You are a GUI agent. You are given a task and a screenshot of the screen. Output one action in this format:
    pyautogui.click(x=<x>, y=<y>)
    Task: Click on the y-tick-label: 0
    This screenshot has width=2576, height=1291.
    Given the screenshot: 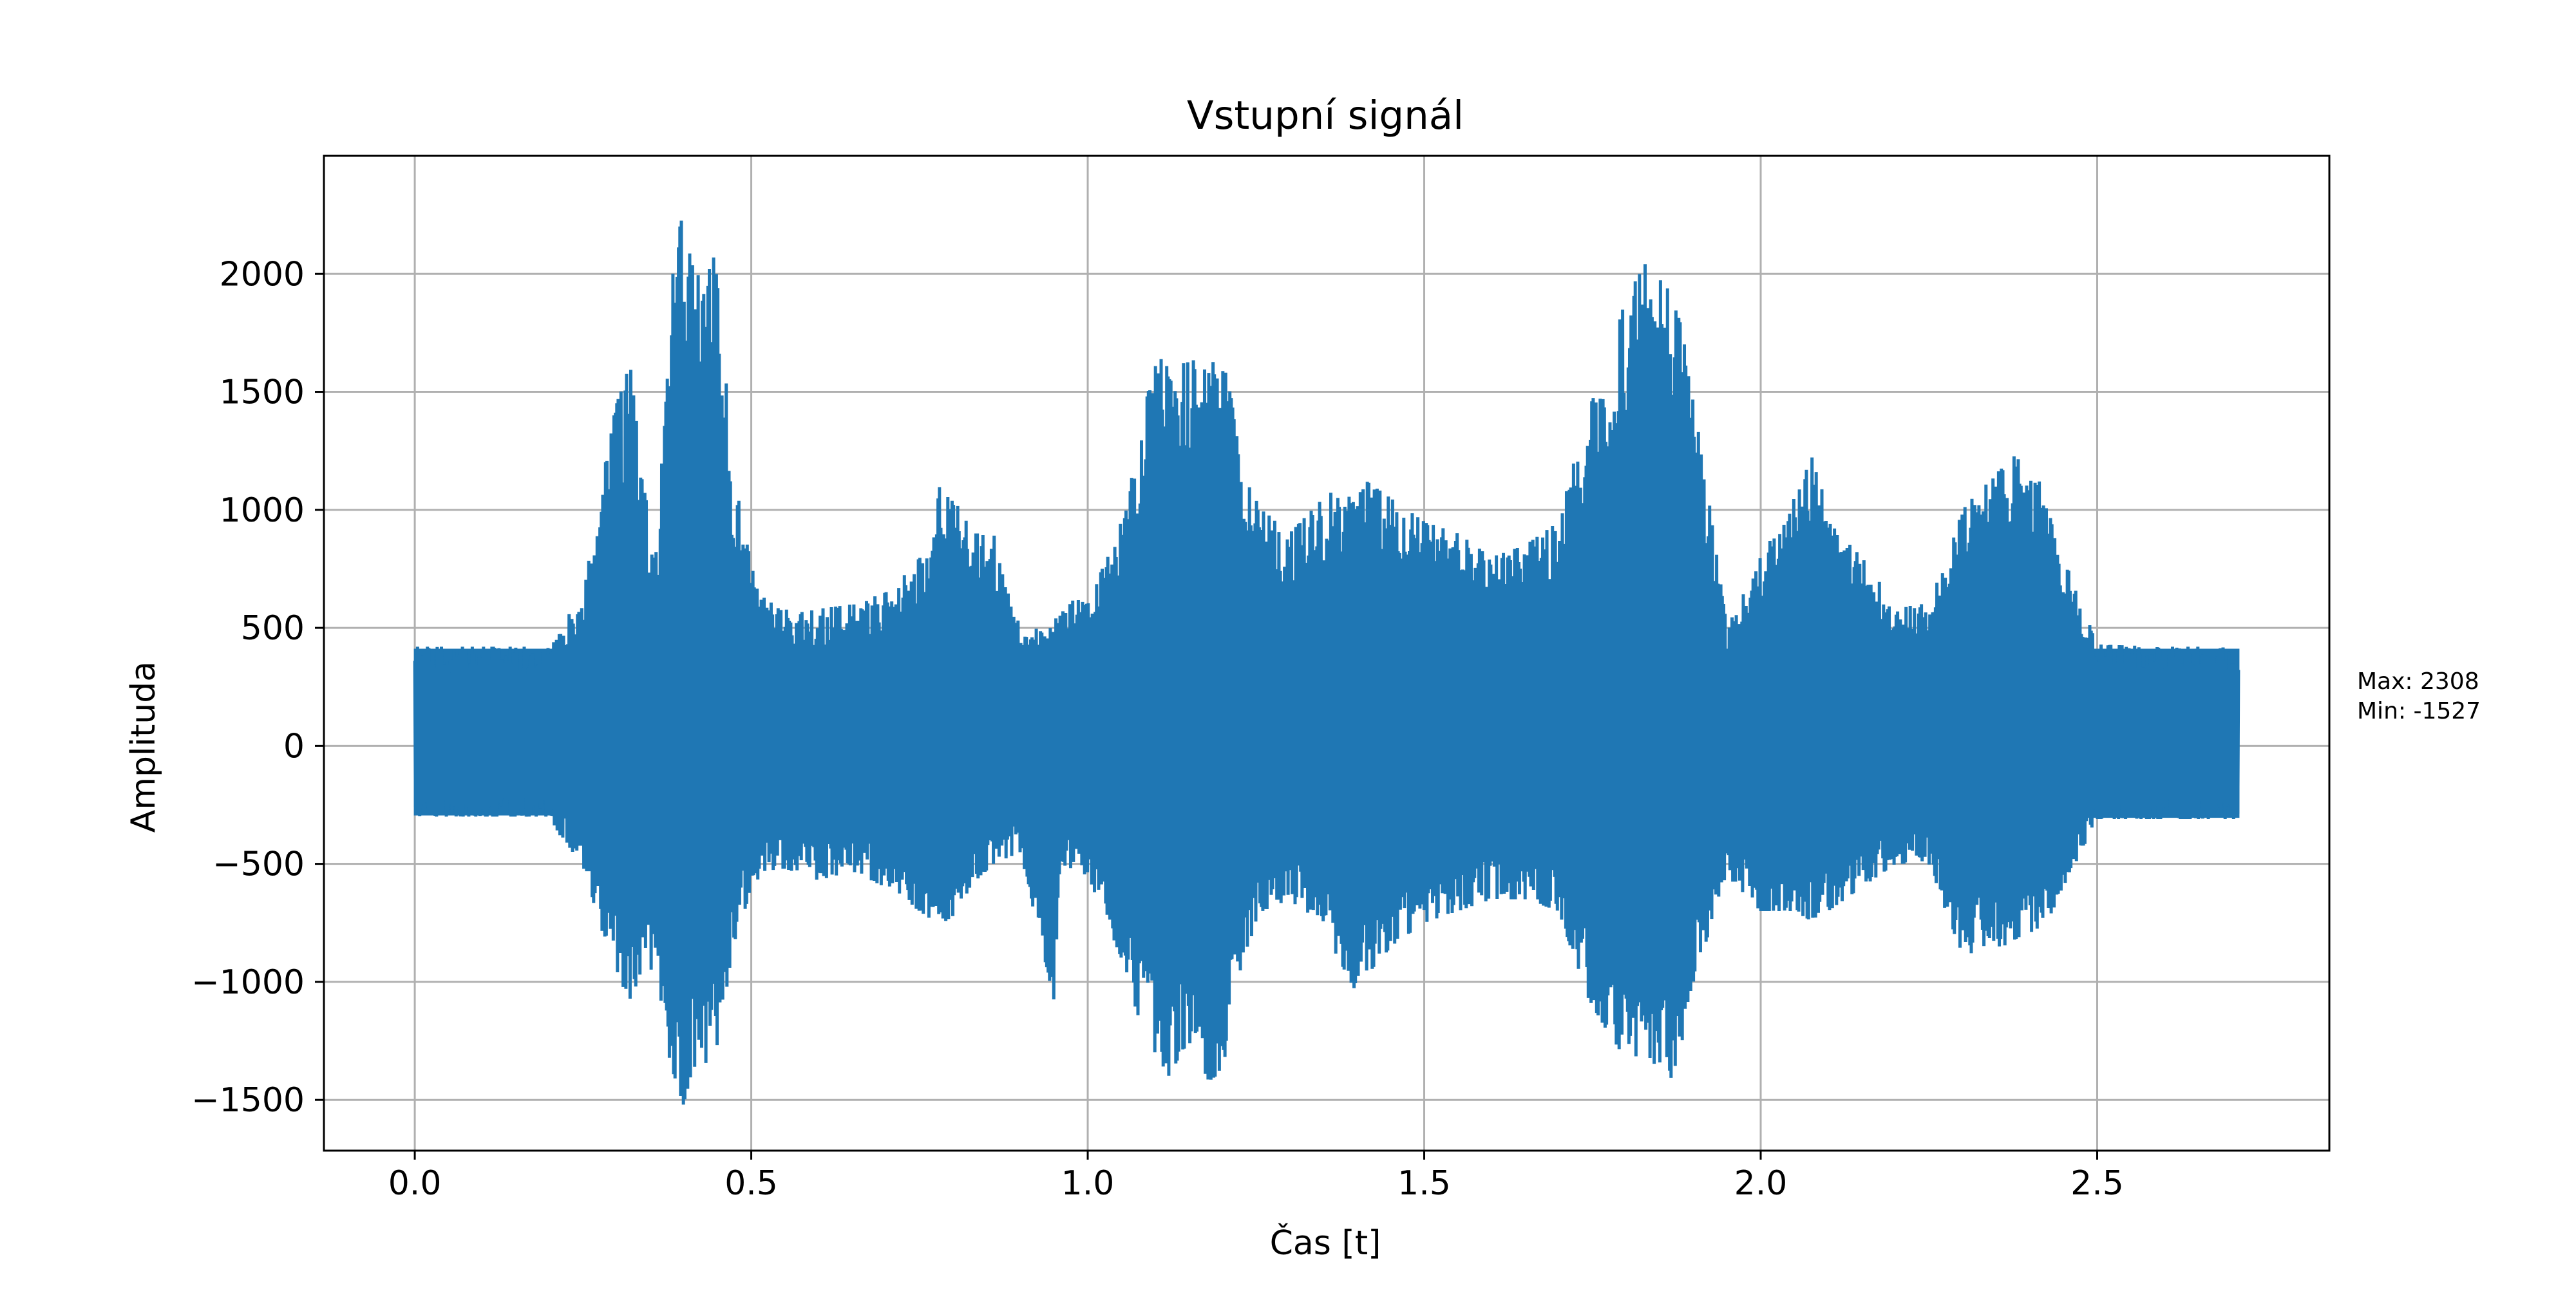 What is the action you would take?
    pyautogui.click(x=294, y=746)
    